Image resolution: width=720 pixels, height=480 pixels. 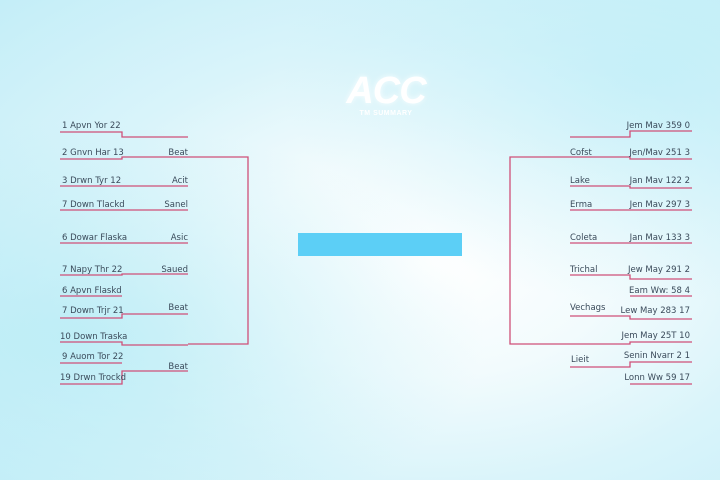 I want to click on right-winner: Erma, so click(x=581, y=205).